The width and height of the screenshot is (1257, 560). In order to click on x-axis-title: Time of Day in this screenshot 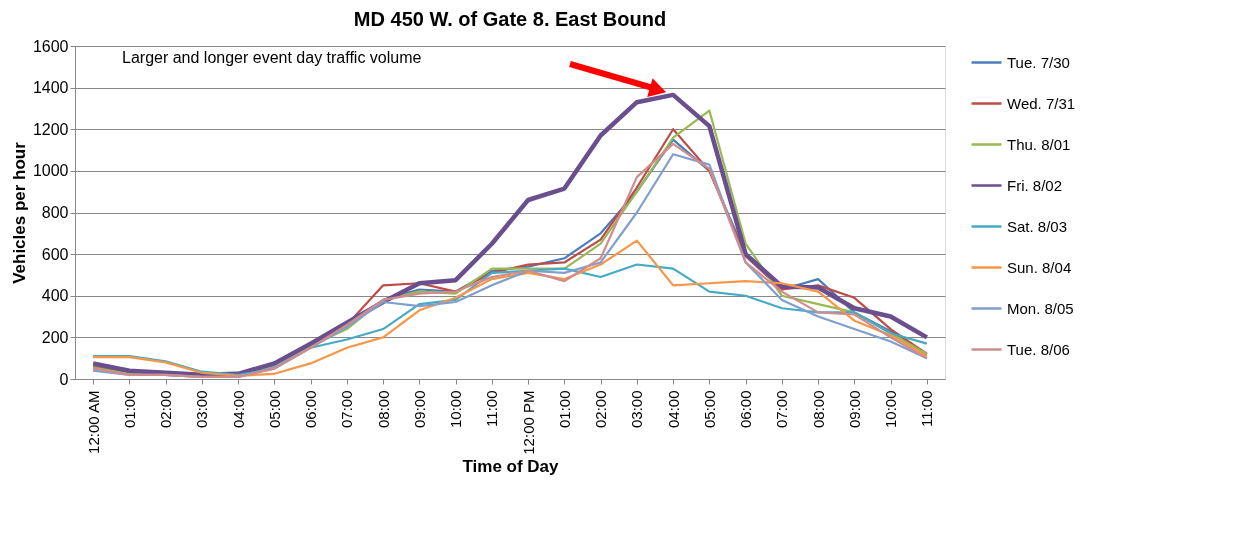, I will do `click(511, 466)`.